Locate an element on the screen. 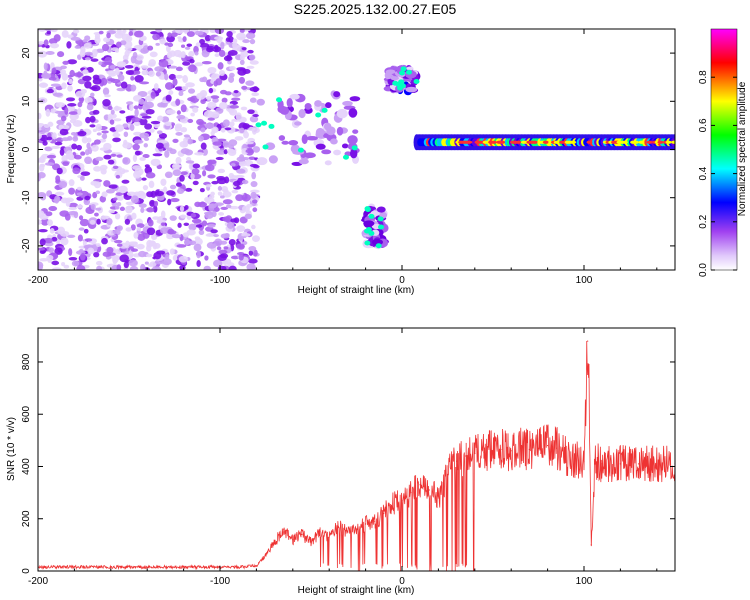 The height and width of the screenshot is (600, 750). colorbar-axis: 0.0 0.2 0.4 0.6 0.8 is located at coordinates (717, 173).